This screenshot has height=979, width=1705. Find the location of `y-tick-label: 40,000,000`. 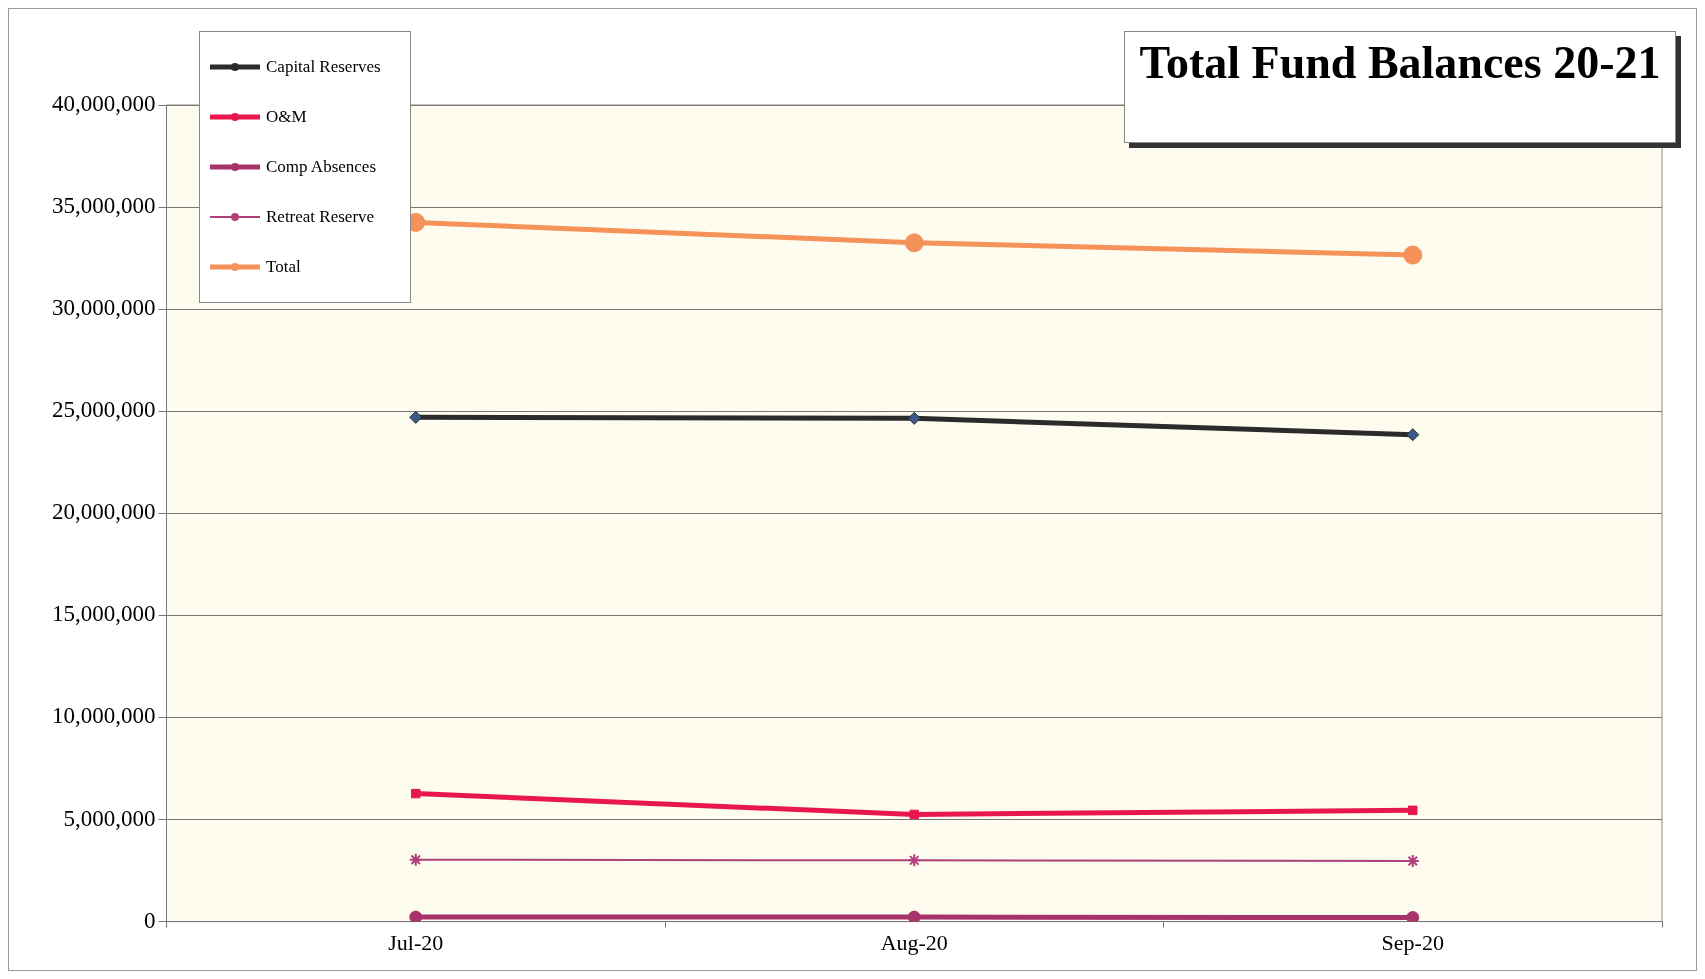

y-tick-label: 40,000,000 is located at coordinates (104, 104).